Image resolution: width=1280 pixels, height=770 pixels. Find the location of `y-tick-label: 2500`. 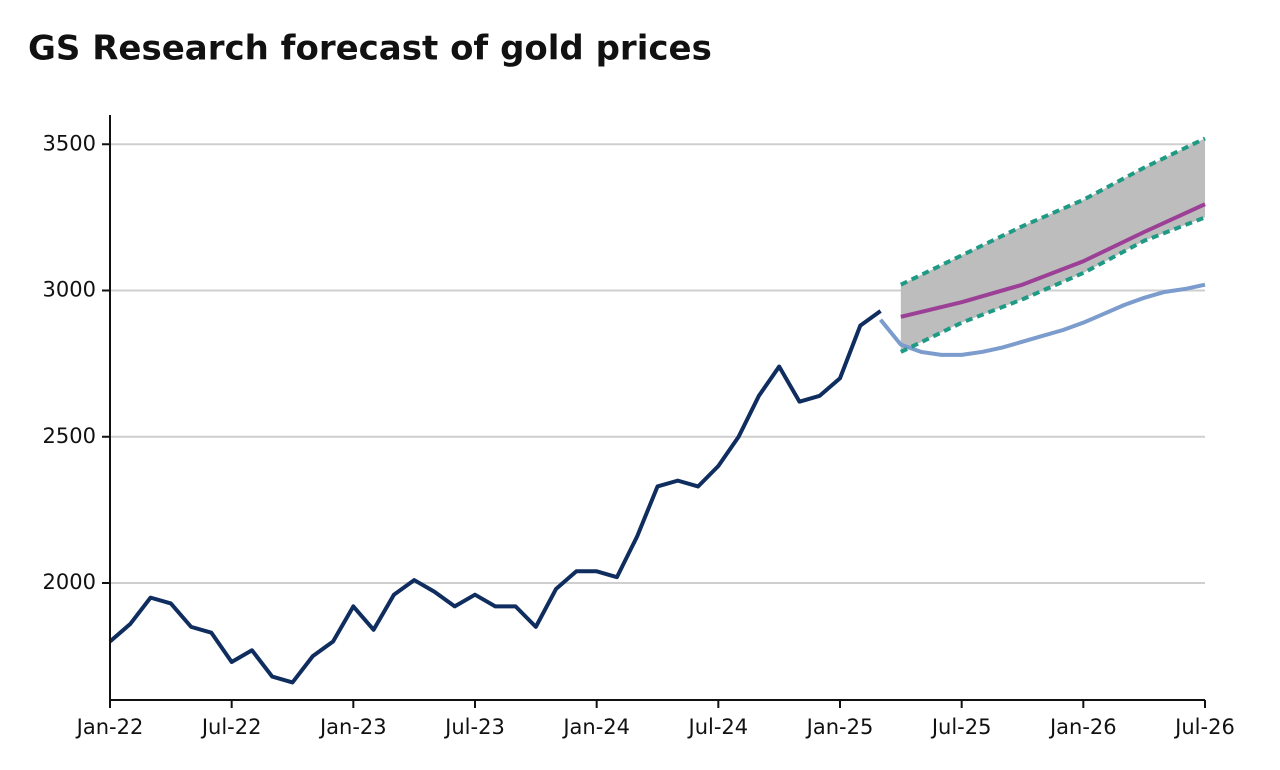

y-tick-label: 2500 is located at coordinates (69, 436).